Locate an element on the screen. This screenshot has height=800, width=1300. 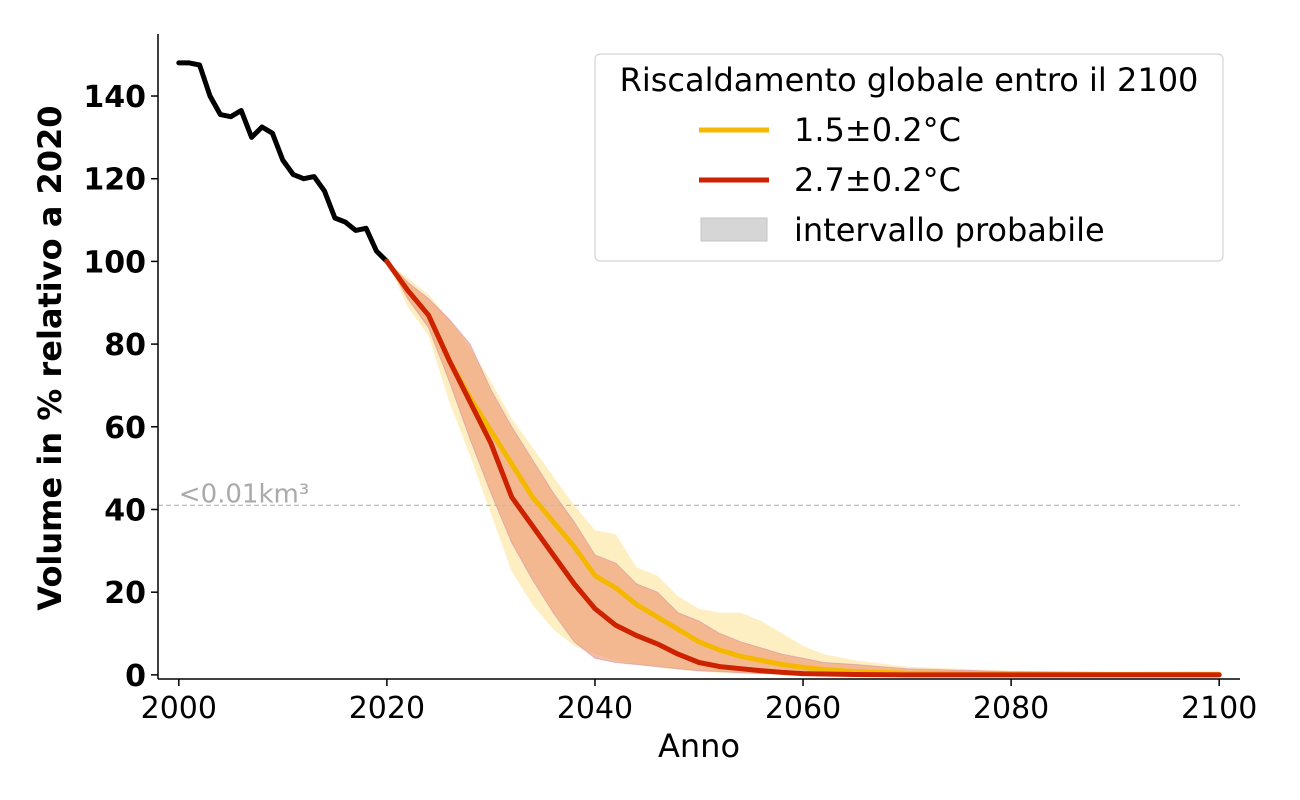
legend-label-1-5c: 1.5±0.2°C is located at coordinates (877, 130).